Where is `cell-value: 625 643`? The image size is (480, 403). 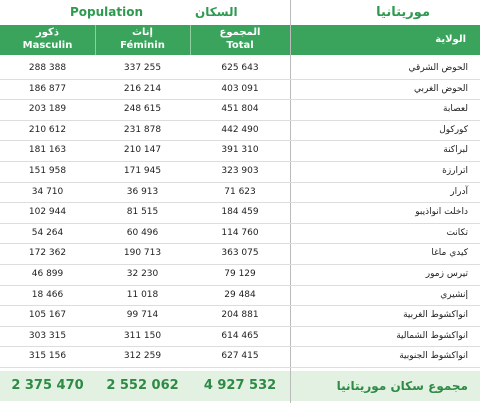
cell-value: 625 643 is located at coordinates (240, 68).